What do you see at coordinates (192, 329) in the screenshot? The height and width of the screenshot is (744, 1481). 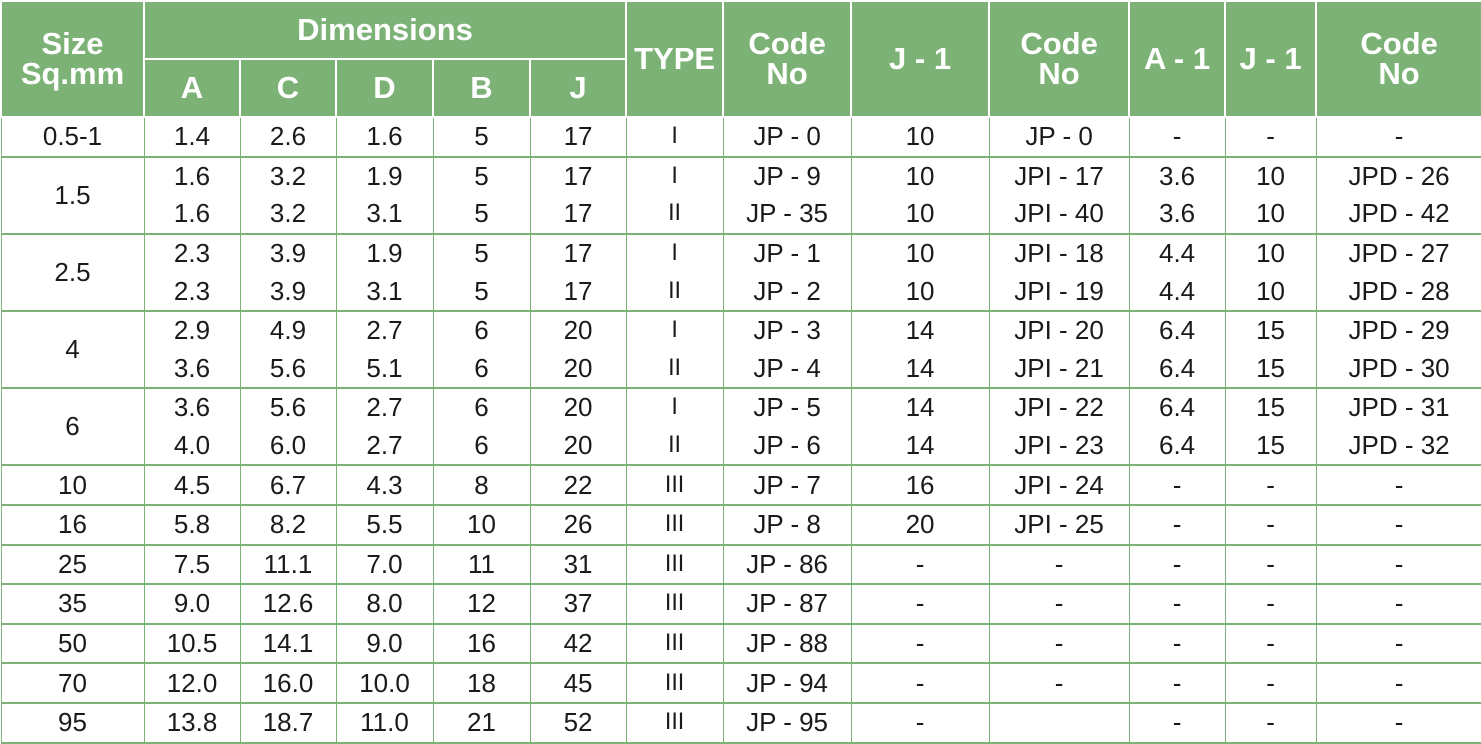 I see `cell-a: 2.9` at bounding box center [192, 329].